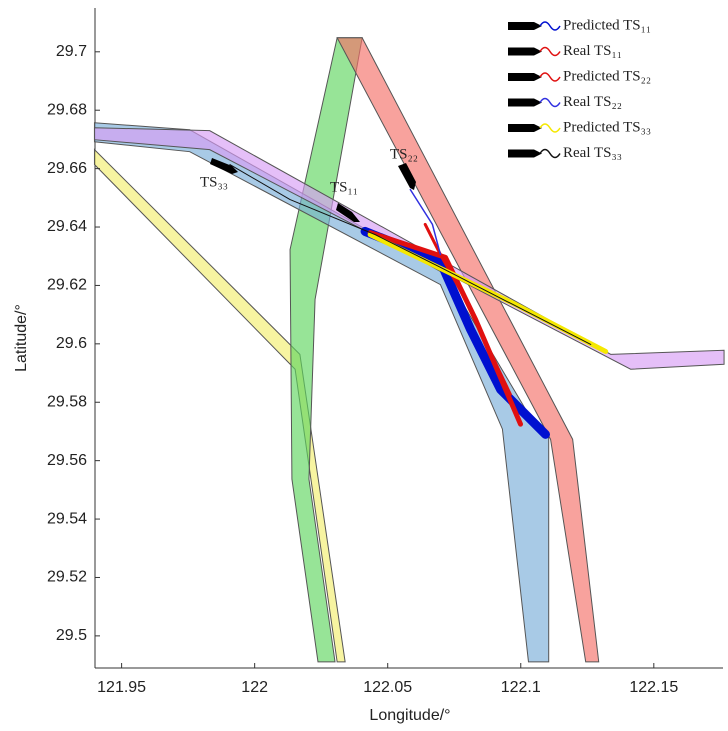  Describe the element at coordinates (592, 51) in the screenshot. I see `legend-label: Real TS₁₁` at that location.